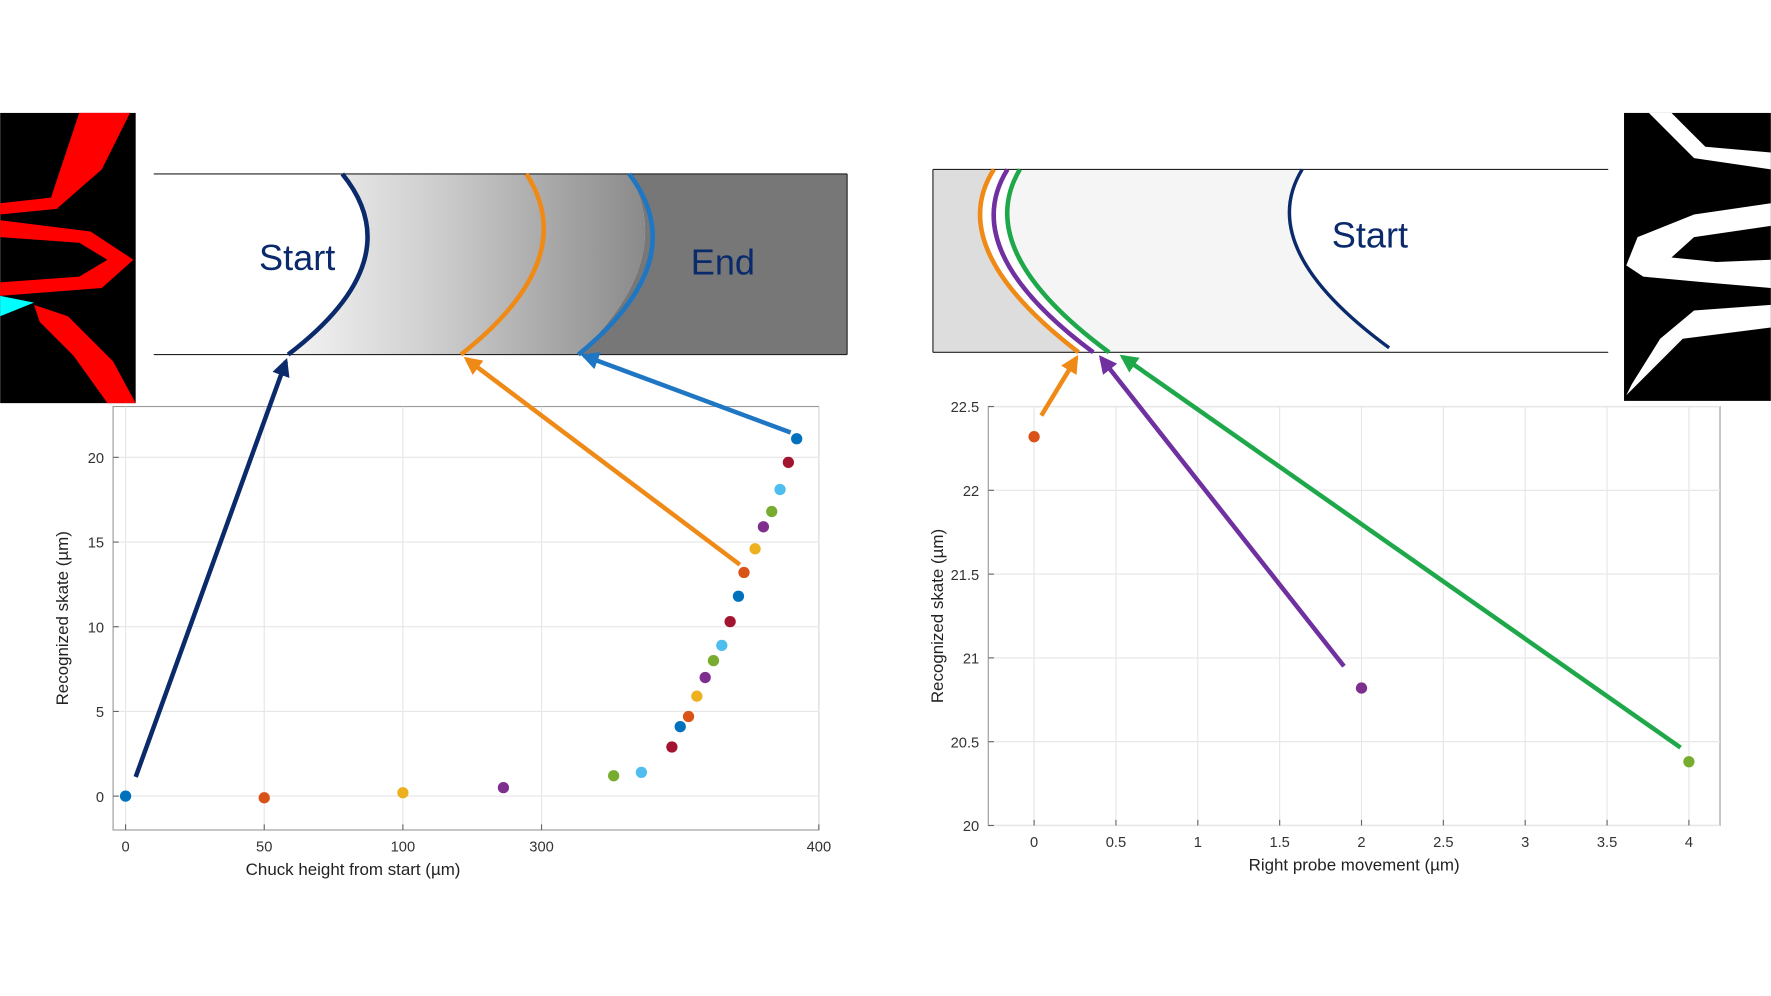 This screenshot has width=1771, height=996. What do you see at coordinates (96, 628) in the screenshot?
I see `y-tick-label: 10` at bounding box center [96, 628].